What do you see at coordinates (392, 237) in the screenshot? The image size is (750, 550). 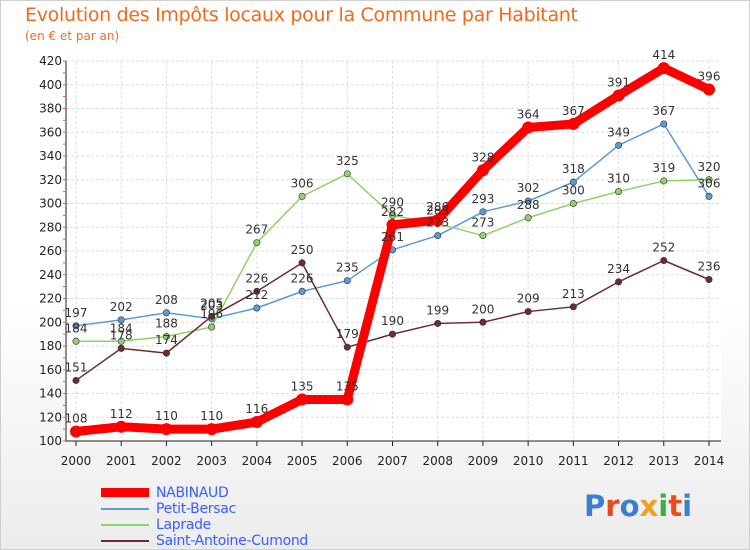 I see `data-label-petit-bersac: 261` at bounding box center [392, 237].